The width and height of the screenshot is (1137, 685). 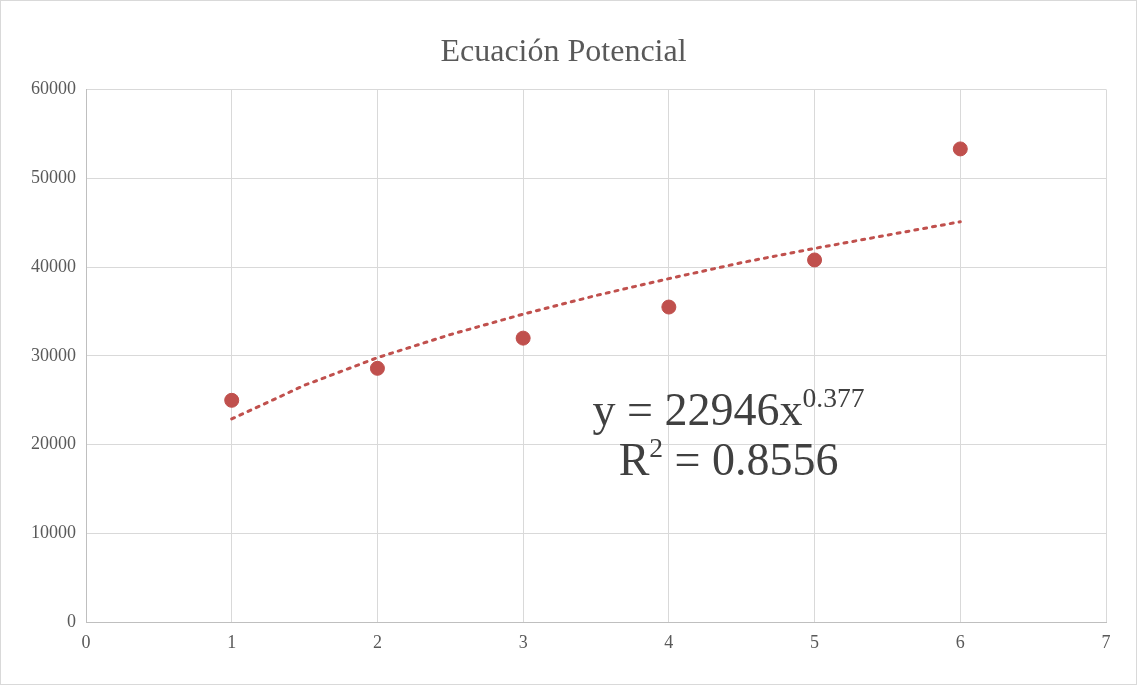 I want to click on y-tick-label: 50000, so click(x=53, y=176).